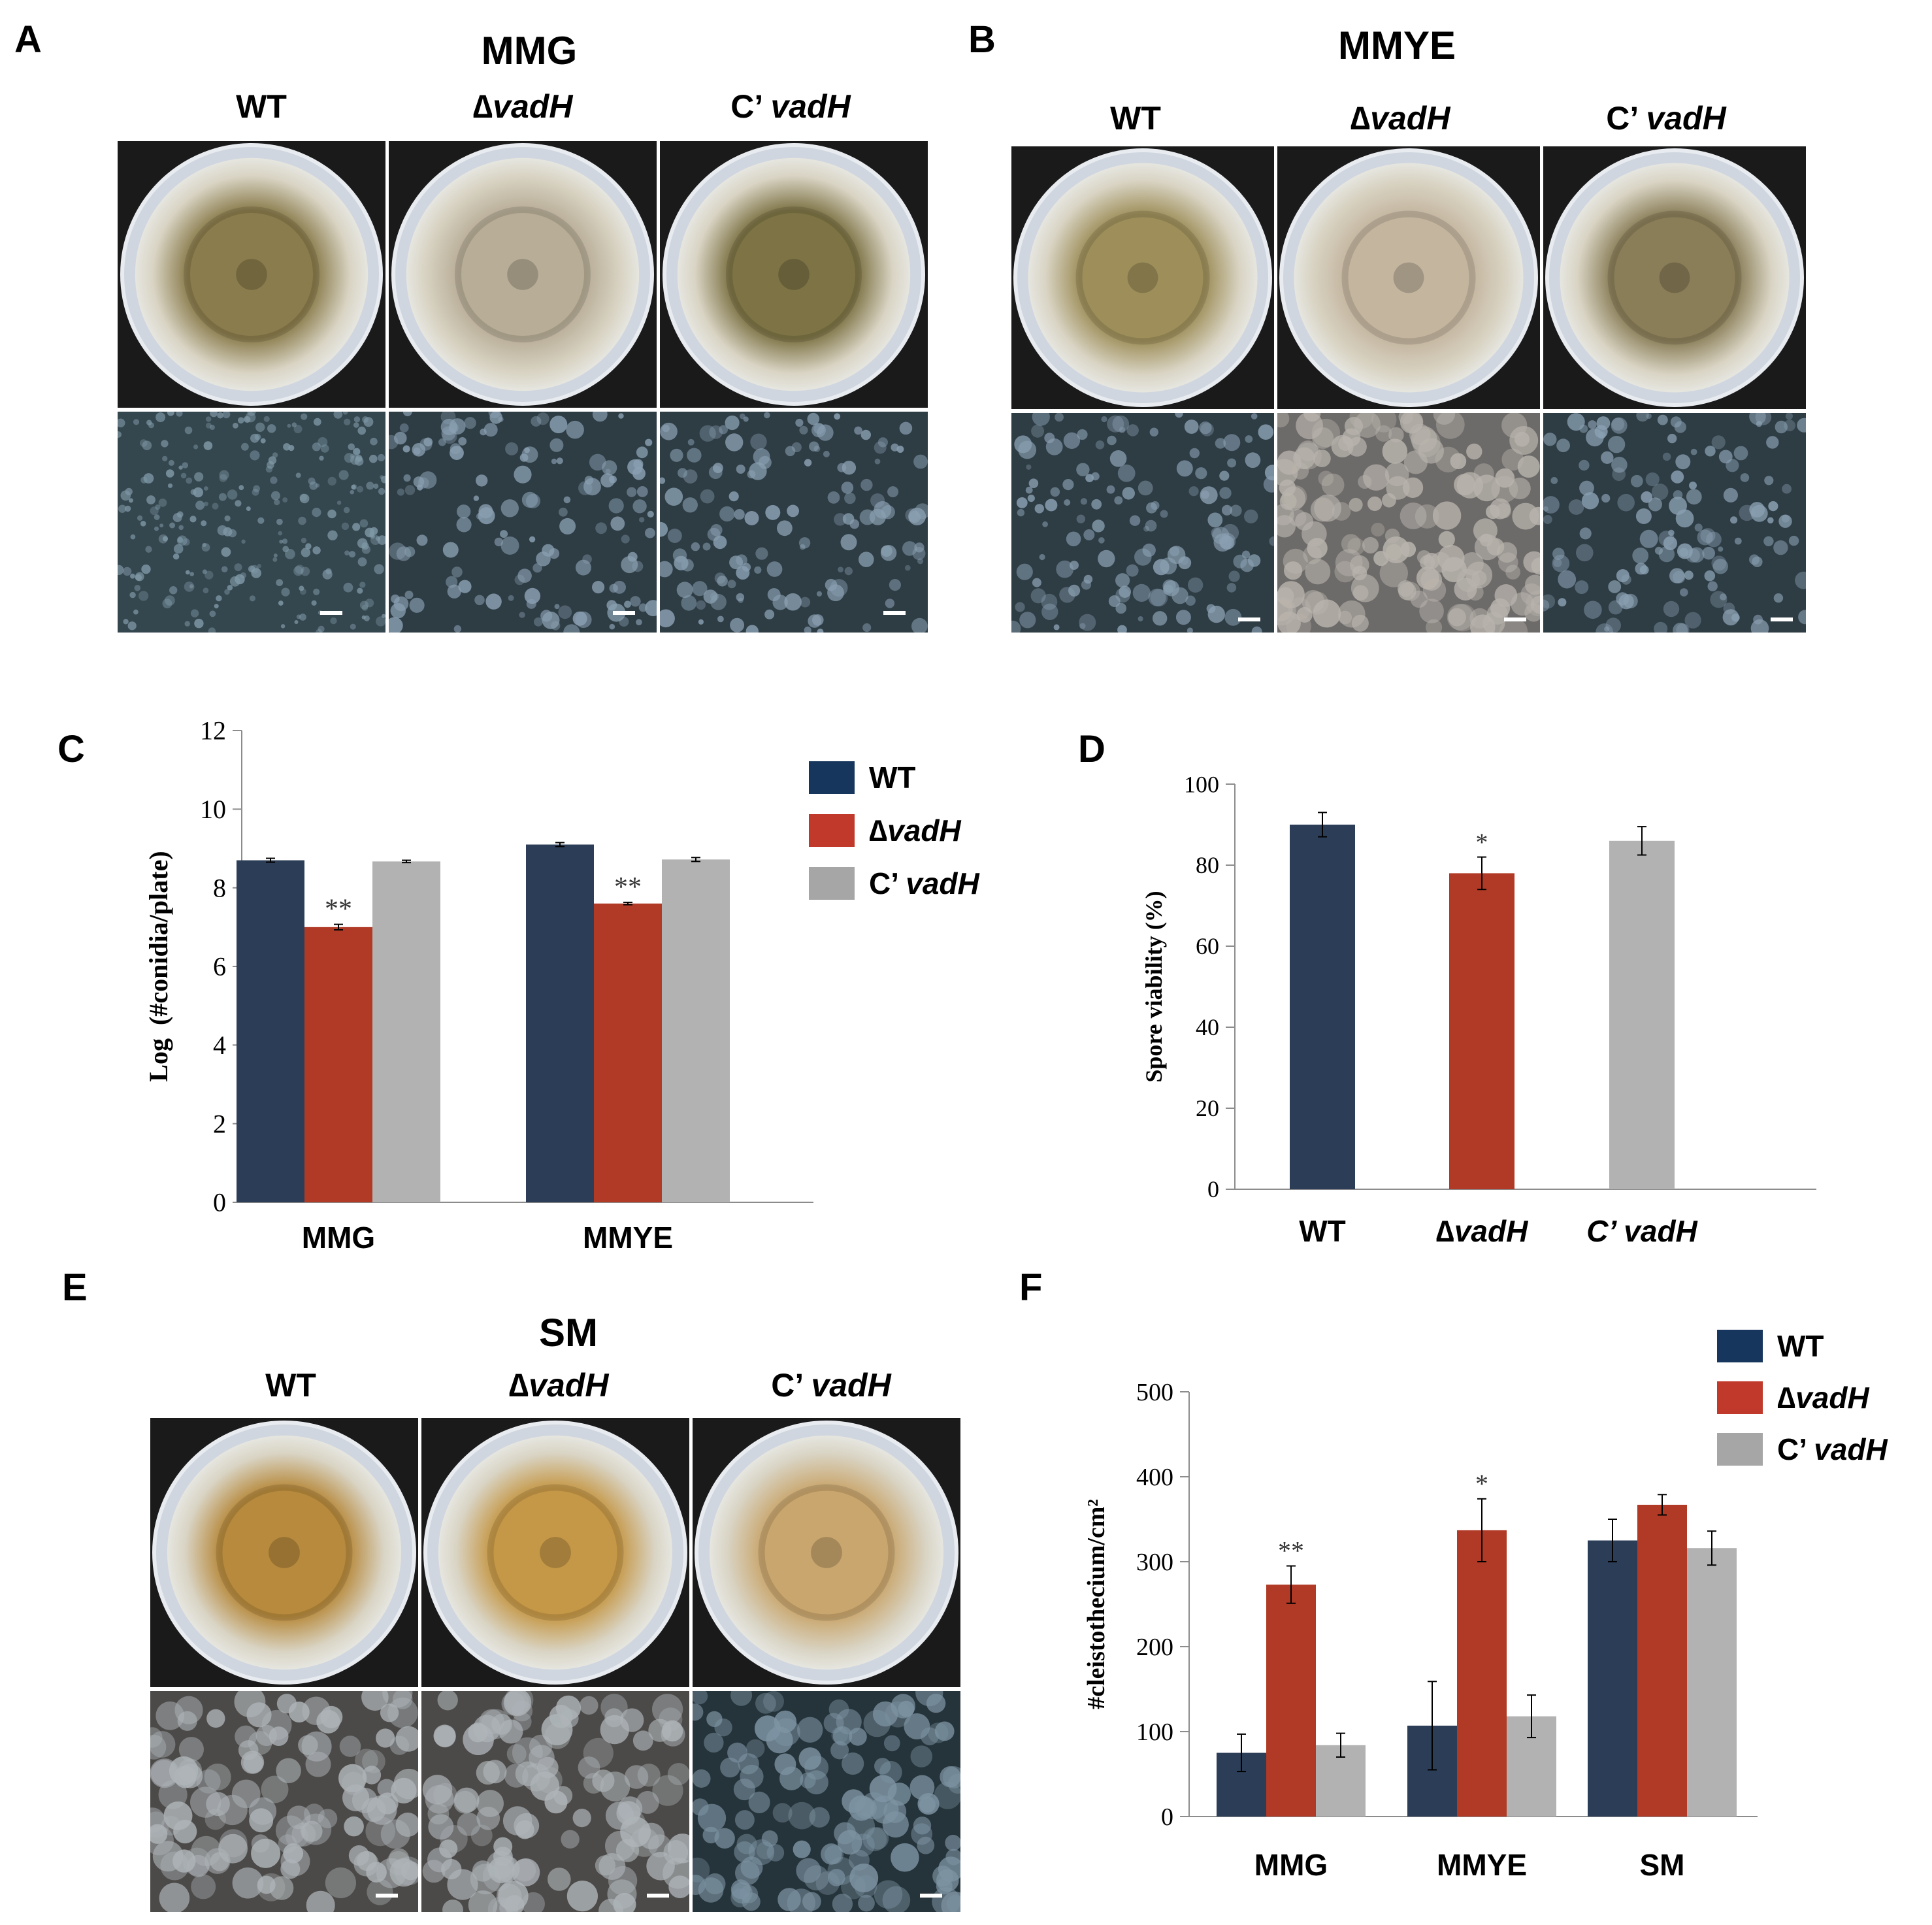 The width and height of the screenshot is (1932, 1925). I want to click on significance-marker: *, so click(1481, 1483).